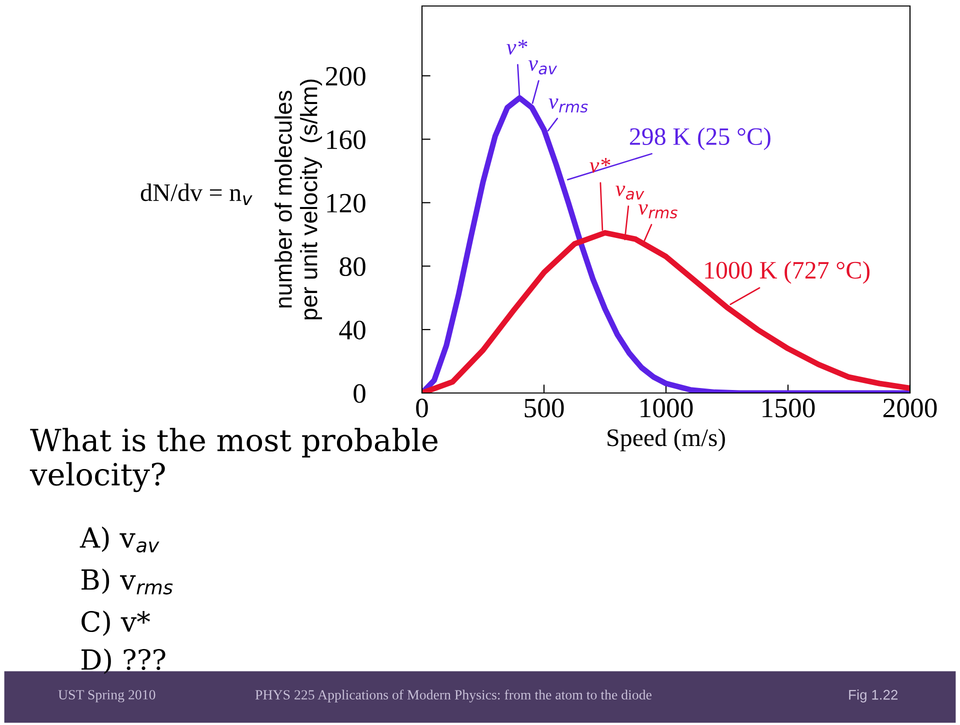 The image size is (960, 725). Describe the element at coordinates (107, 696) in the screenshot. I see `text: UST Spring 2010` at that location.